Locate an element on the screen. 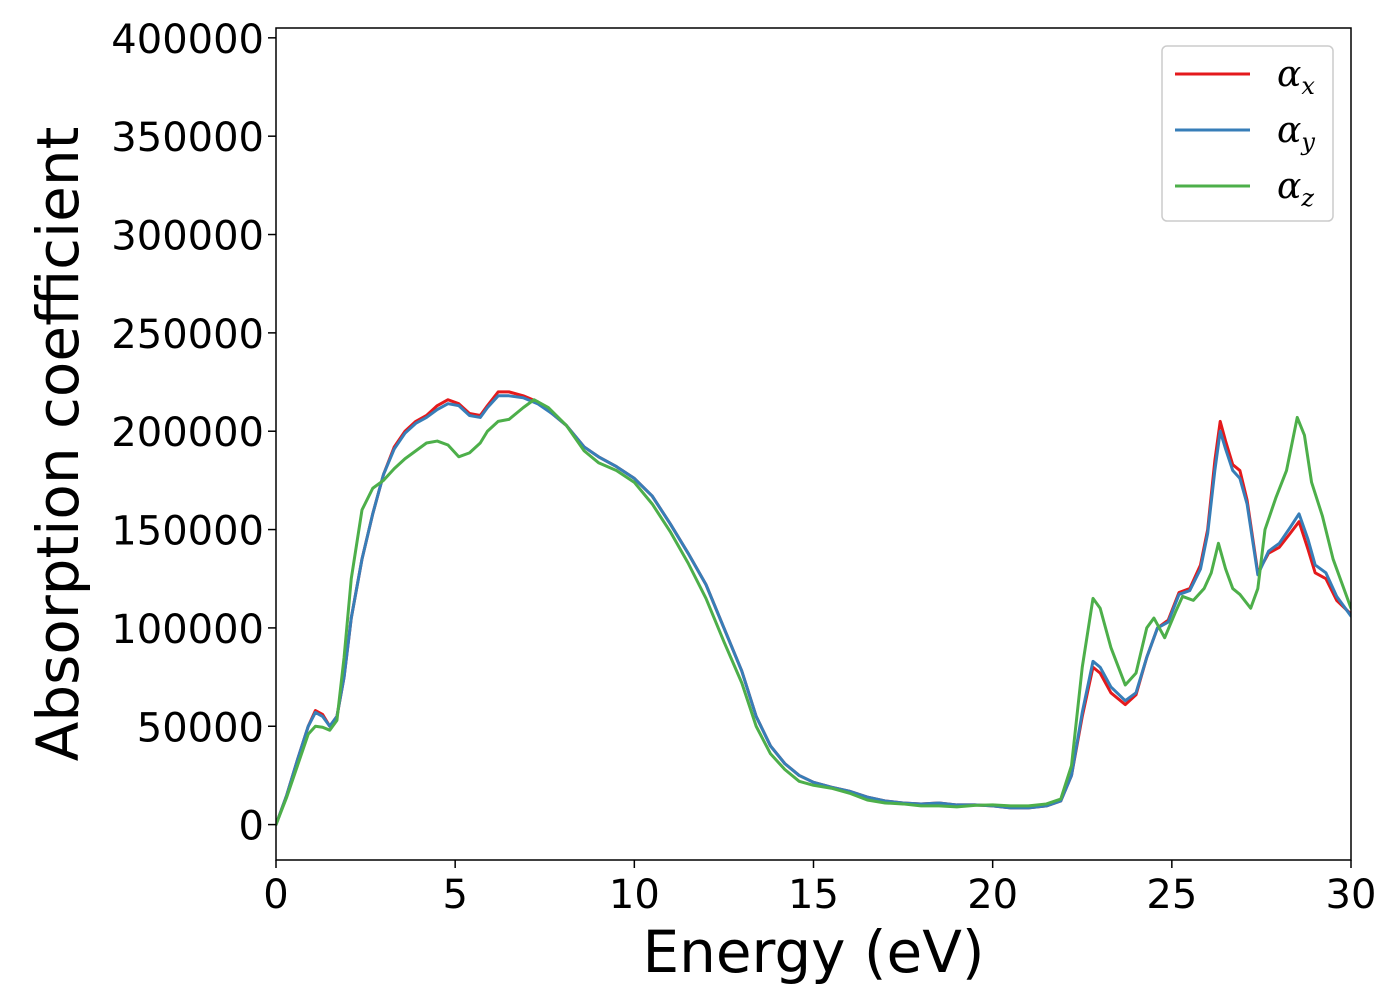  y-tick-label: 400000 is located at coordinates (187, 40).